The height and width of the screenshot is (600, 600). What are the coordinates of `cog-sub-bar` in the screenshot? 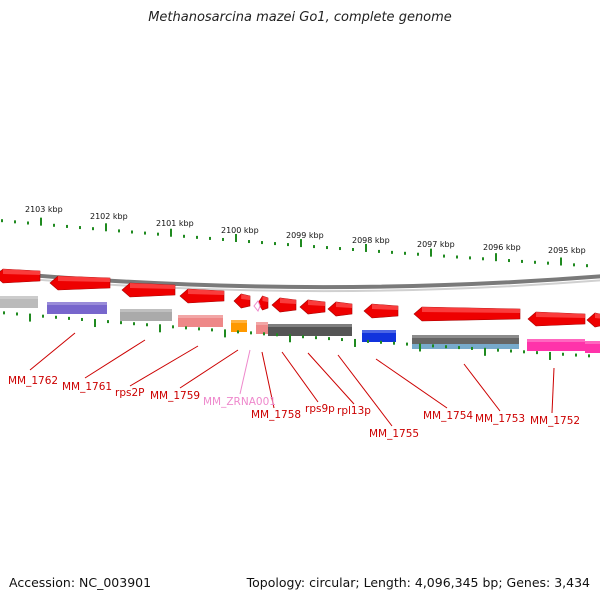 It's located at (465, 346).